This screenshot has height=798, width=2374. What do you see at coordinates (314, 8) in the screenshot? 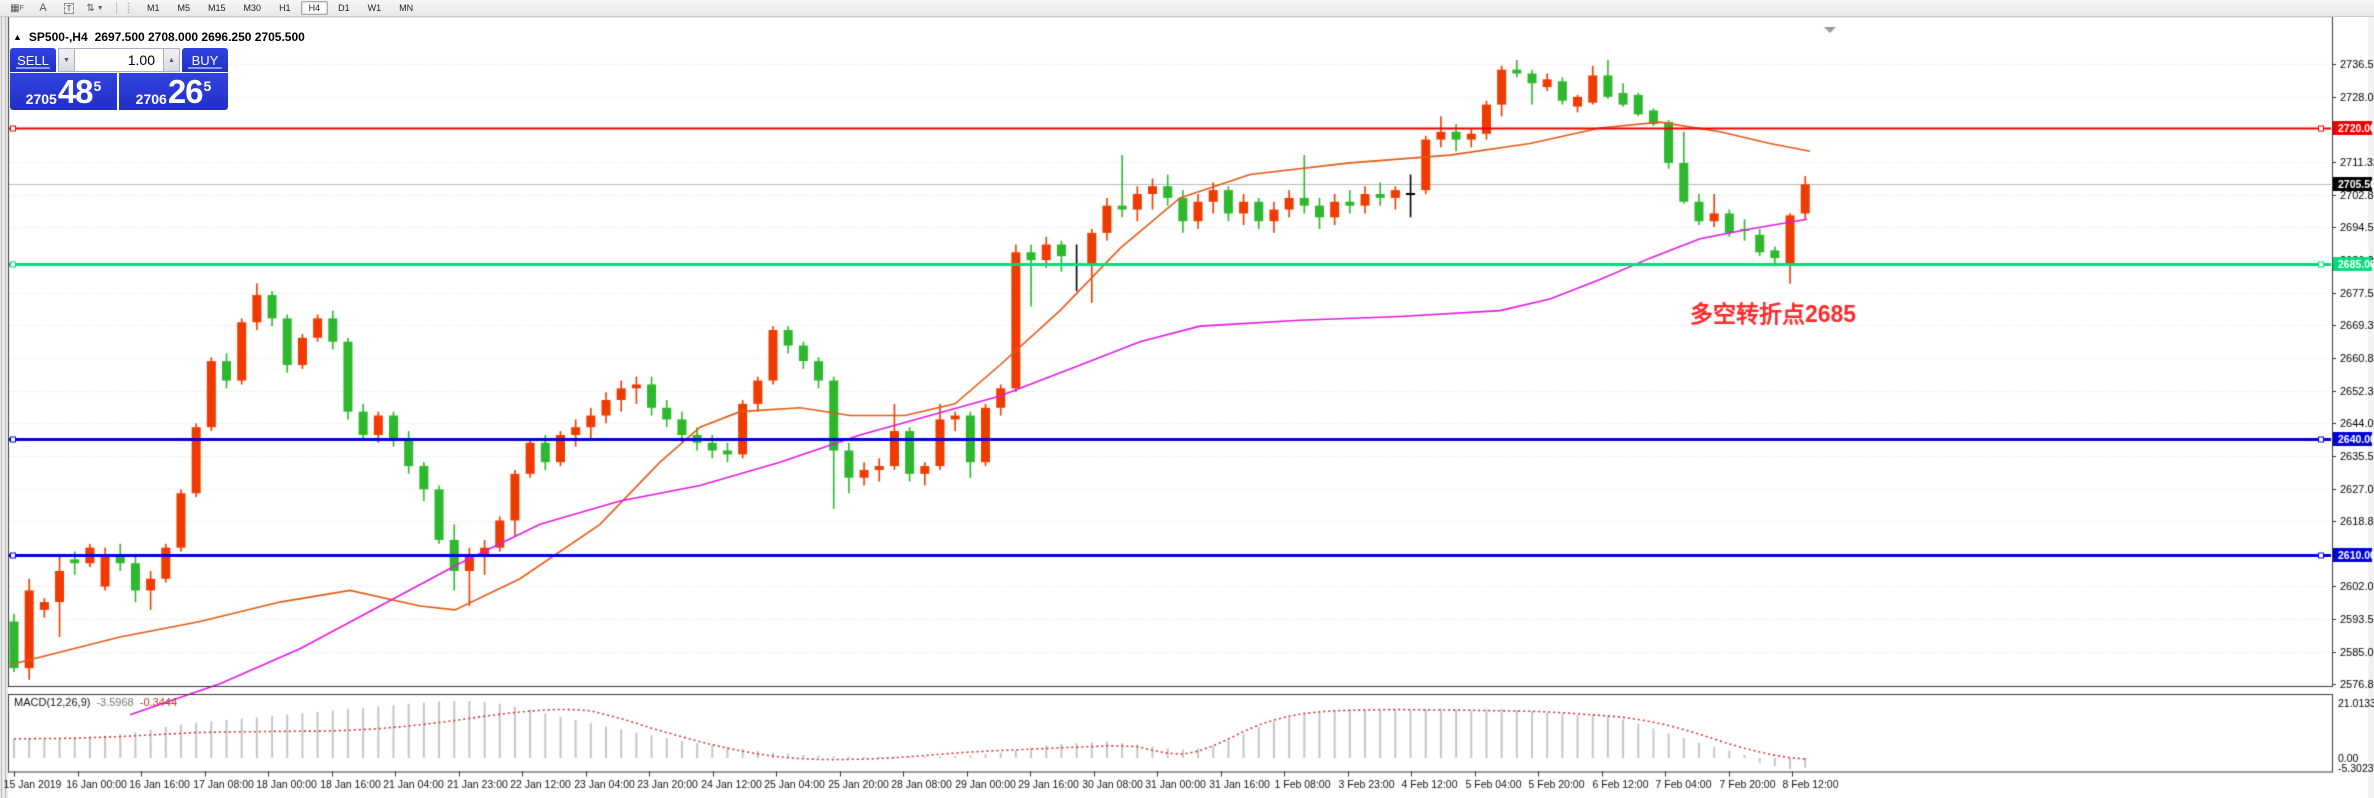
I see `timeframe-button-h4: H4` at bounding box center [314, 8].